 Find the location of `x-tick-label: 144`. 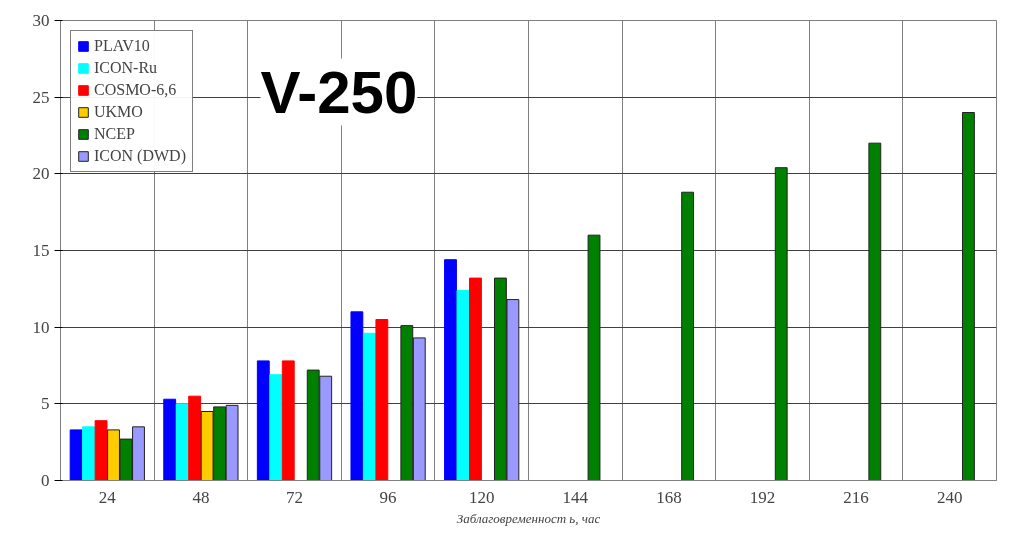

x-tick-label: 144 is located at coordinates (575, 497).